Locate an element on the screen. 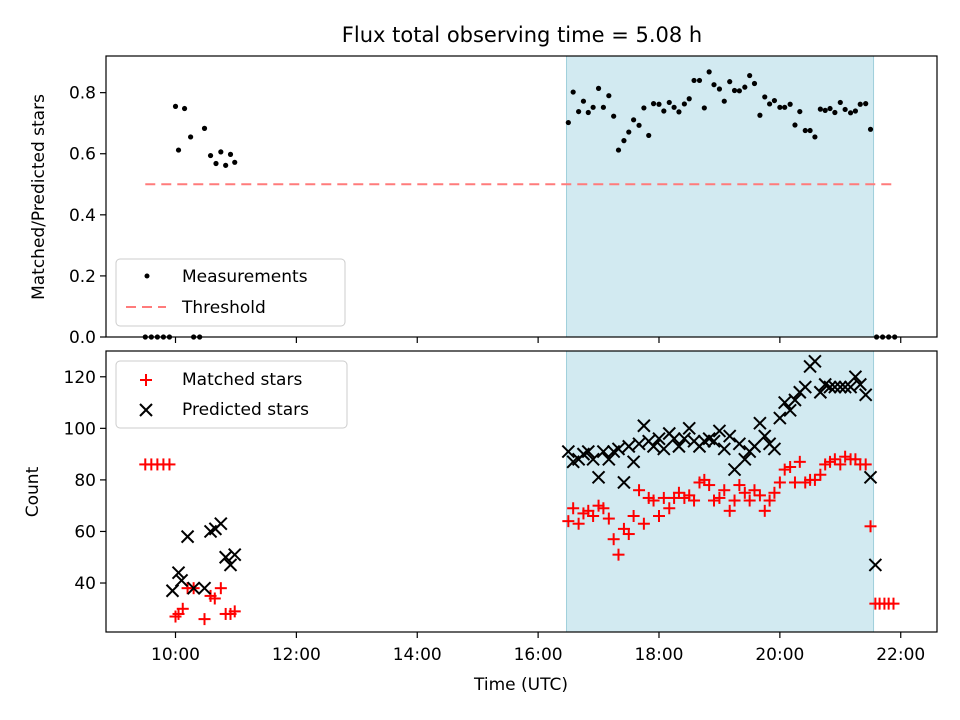 The width and height of the screenshot is (960, 720). y-tick-label: 0.2 is located at coordinates (82, 277).